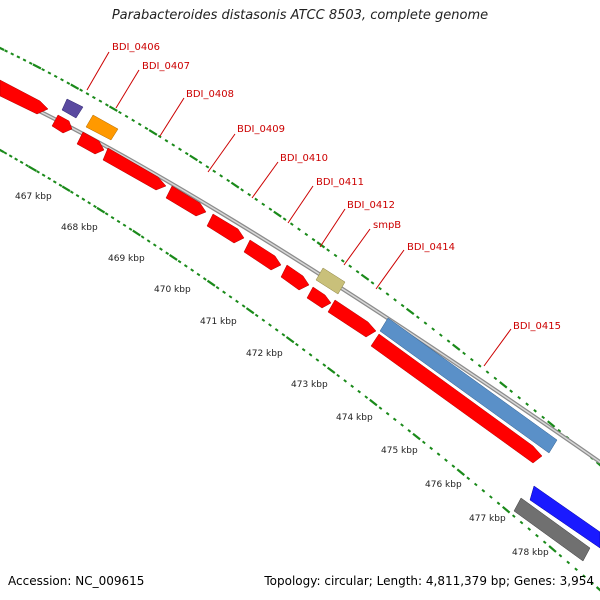  What do you see at coordinates (431, 247) in the screenshot?
I see `gene-label: BDI_0414` at bounding box center [431, 247].